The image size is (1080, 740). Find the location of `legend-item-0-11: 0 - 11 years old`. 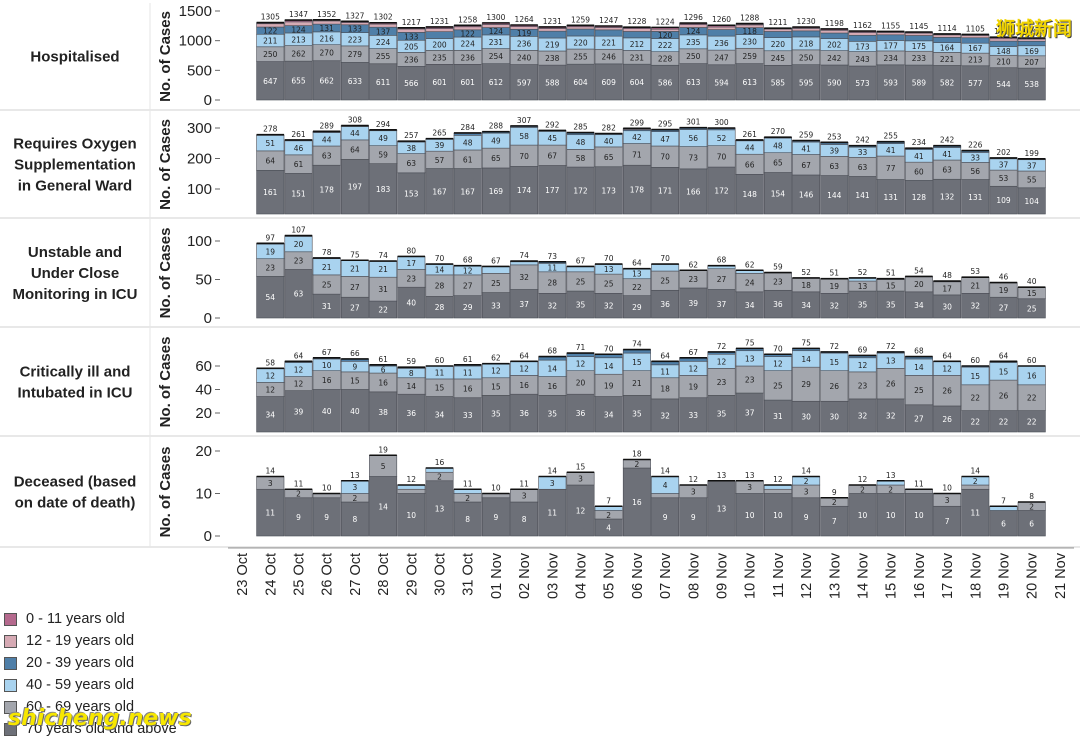

legend-item-0-11: 0 - 11 years old is located at coordinates (90, 619).